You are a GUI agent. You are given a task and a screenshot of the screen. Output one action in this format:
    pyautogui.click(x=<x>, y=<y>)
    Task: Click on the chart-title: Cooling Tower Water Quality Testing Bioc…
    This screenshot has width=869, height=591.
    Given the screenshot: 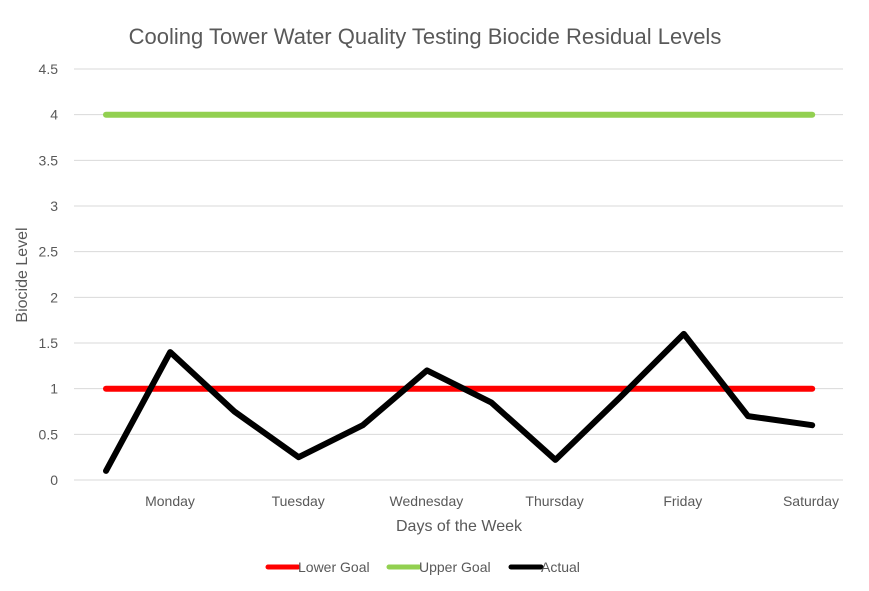 What is the action you would take?
    pyautogui.click(x=425, y=36)
    